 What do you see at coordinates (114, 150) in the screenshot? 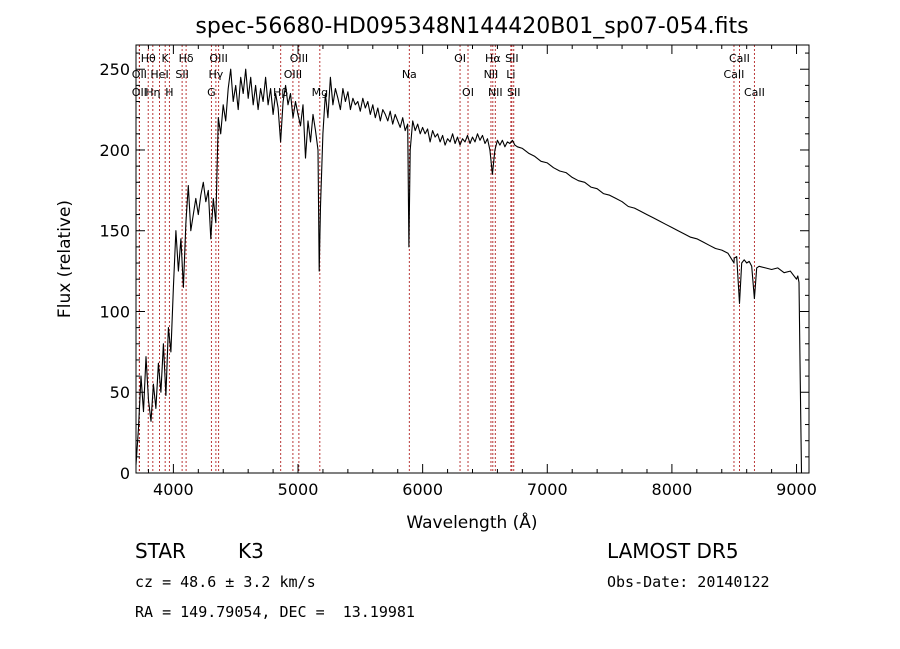
I see `y-tick-label-4: 200` at bounding box center [114, 150].